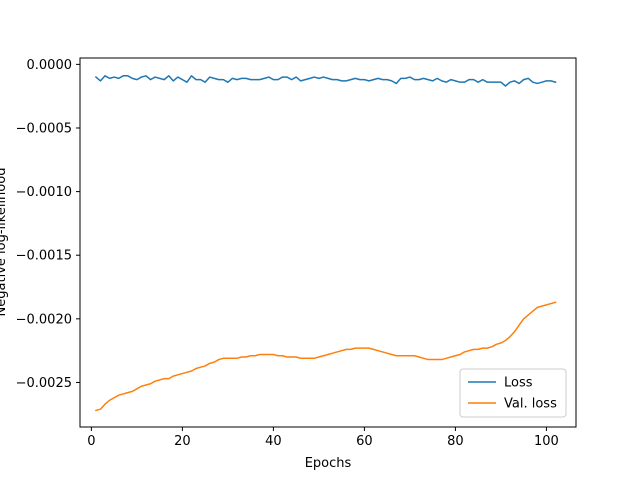 The width and height of the screenshot is (640, 480). I want to click on y-tick-label: −0.0025, so click(44, 383).